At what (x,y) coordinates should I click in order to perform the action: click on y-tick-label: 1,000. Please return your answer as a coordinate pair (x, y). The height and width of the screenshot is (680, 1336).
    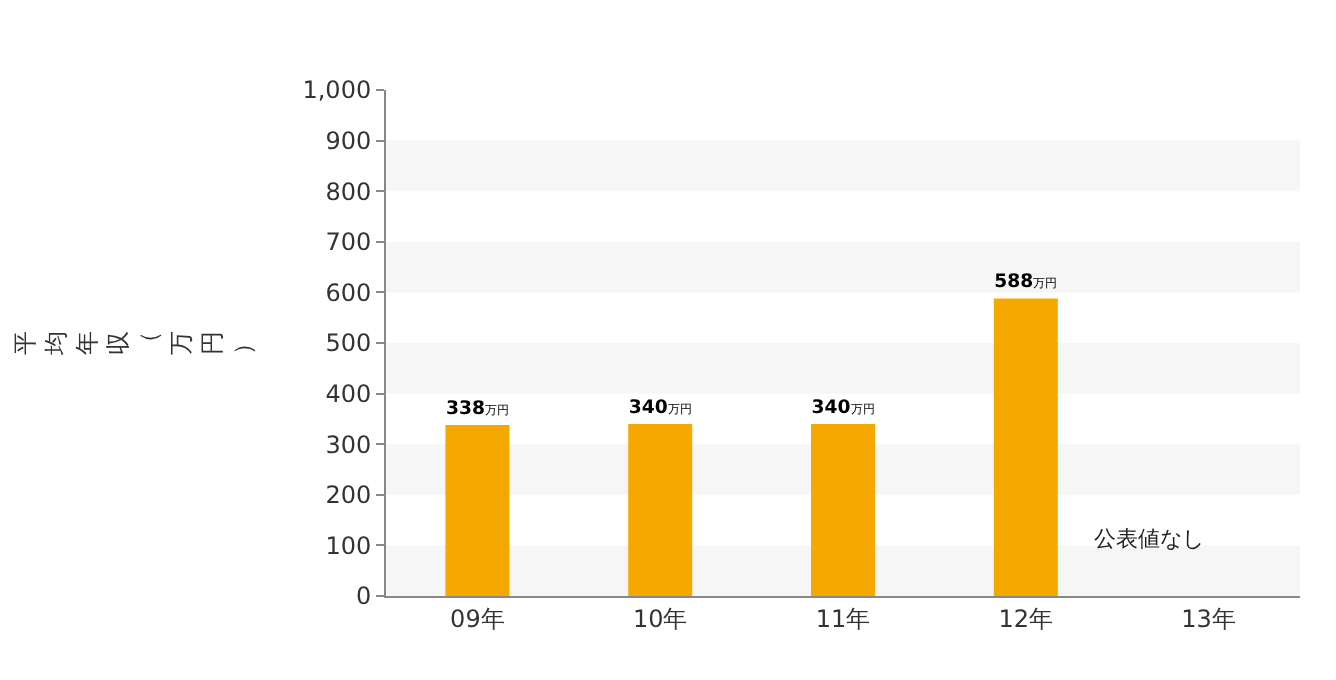
    Looking at the image, I should click on (337, 90).